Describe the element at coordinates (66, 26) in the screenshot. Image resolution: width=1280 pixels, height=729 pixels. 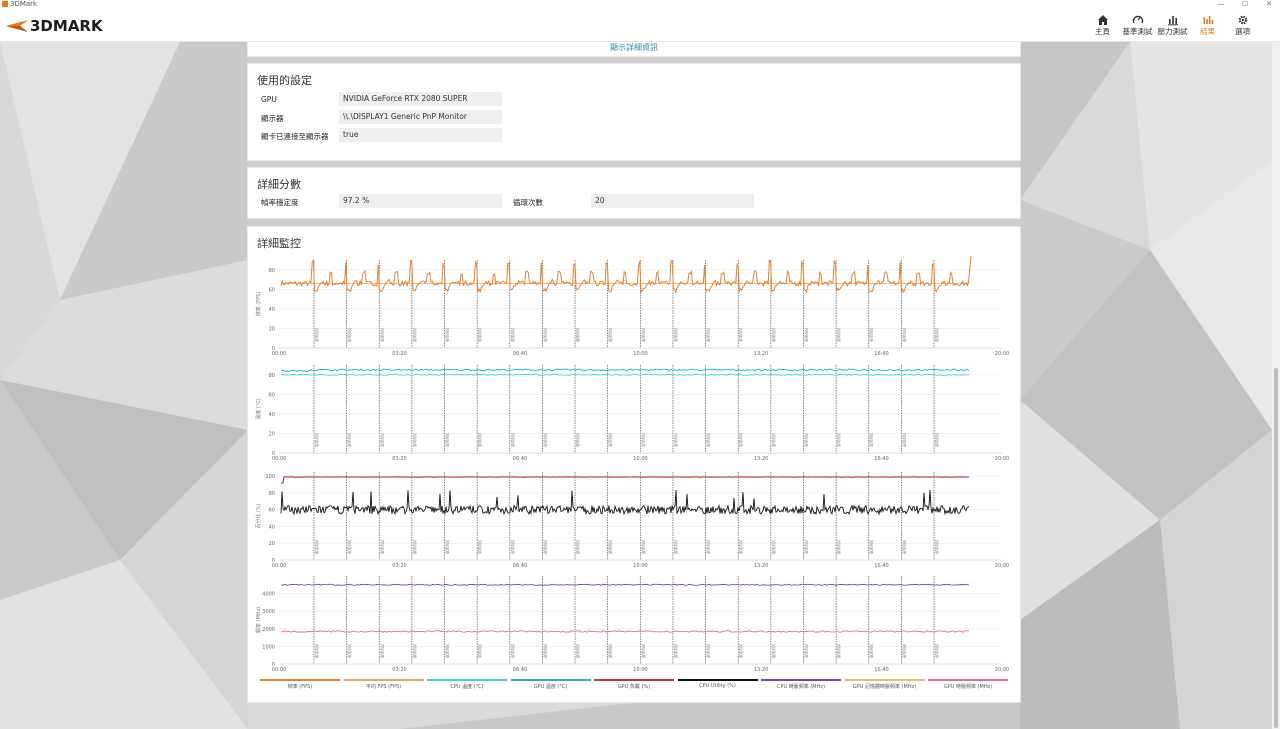
I see `logo-text: 3DMARK` at that location.